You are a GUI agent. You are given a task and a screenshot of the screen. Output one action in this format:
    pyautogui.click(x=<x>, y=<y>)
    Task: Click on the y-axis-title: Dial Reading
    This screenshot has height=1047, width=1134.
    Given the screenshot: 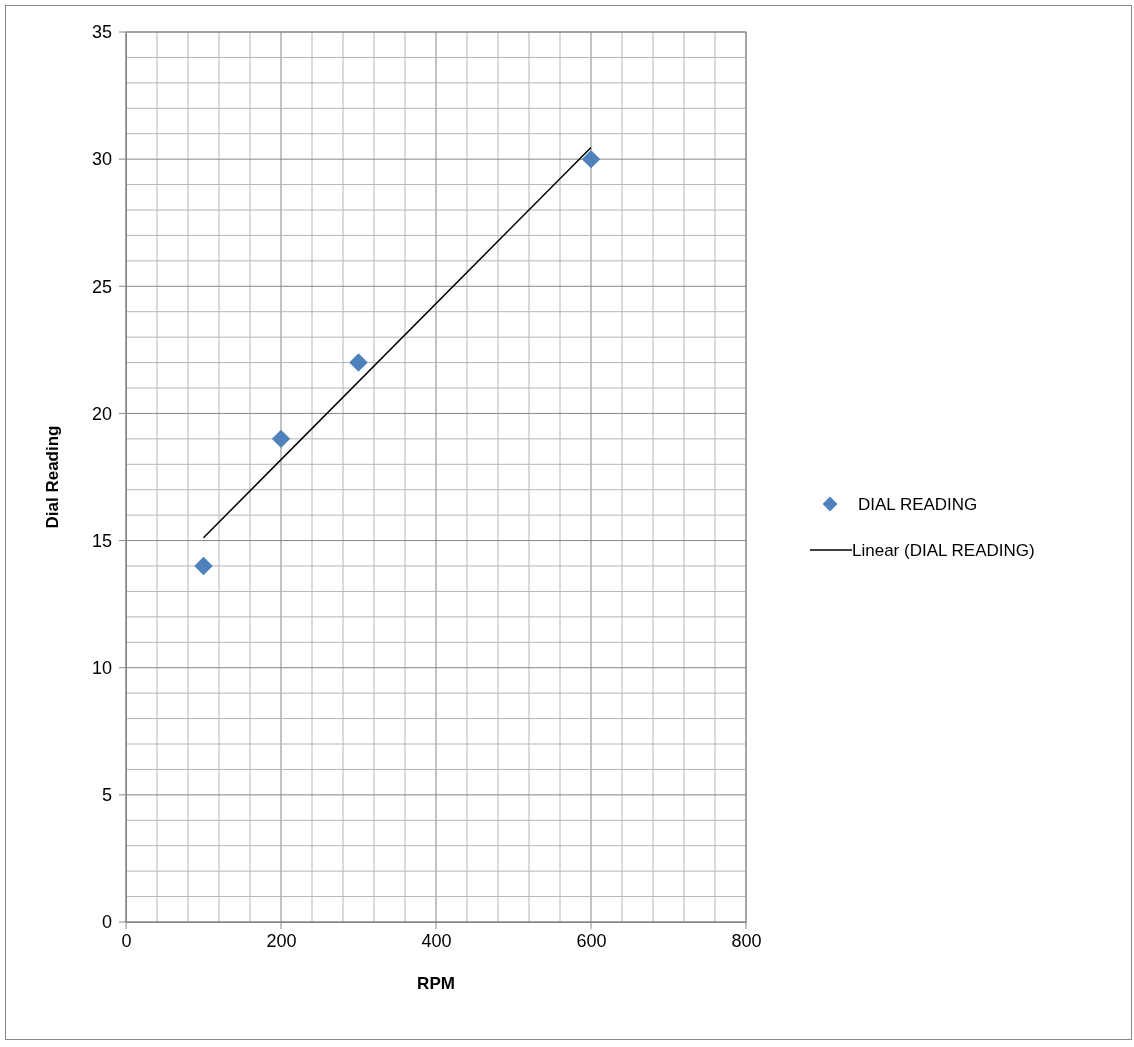 What is the action you would take?
    pyautogui.click(x=52, y=477)
    